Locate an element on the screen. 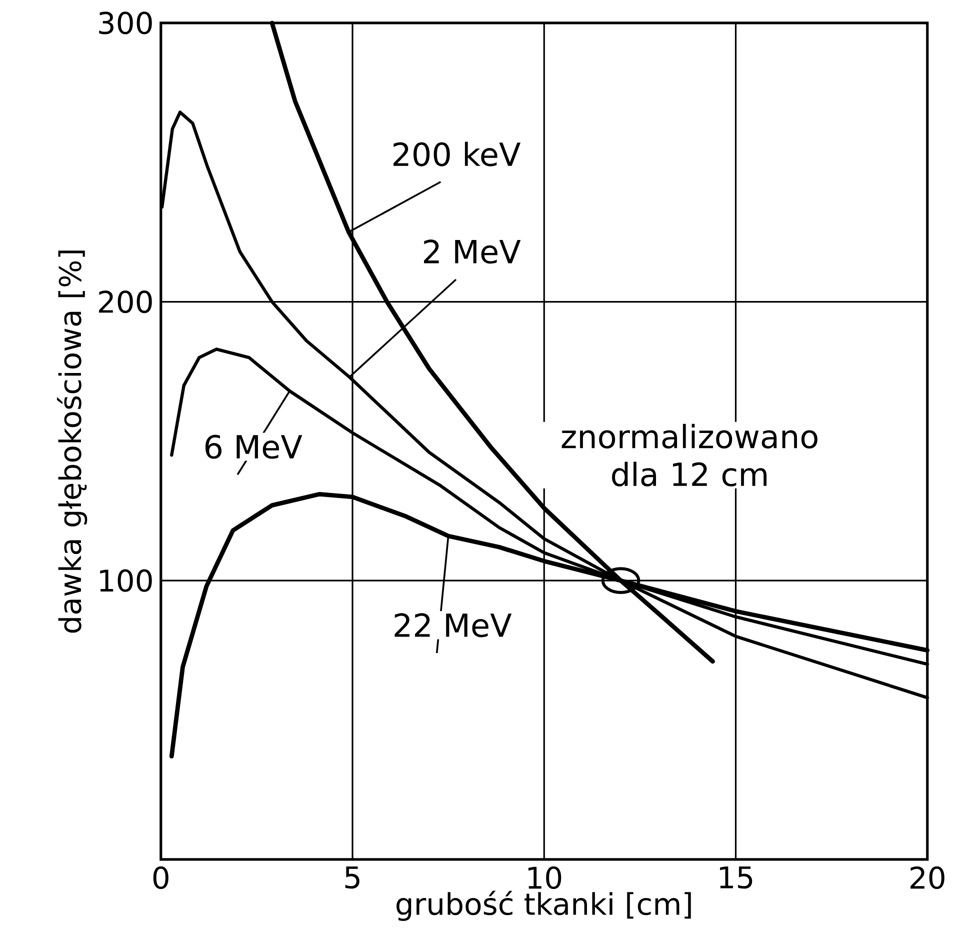 Image resolution: width=953 pixels, height=934 pixels. x-tick-label: 15 is located at coordinates (736, 877).